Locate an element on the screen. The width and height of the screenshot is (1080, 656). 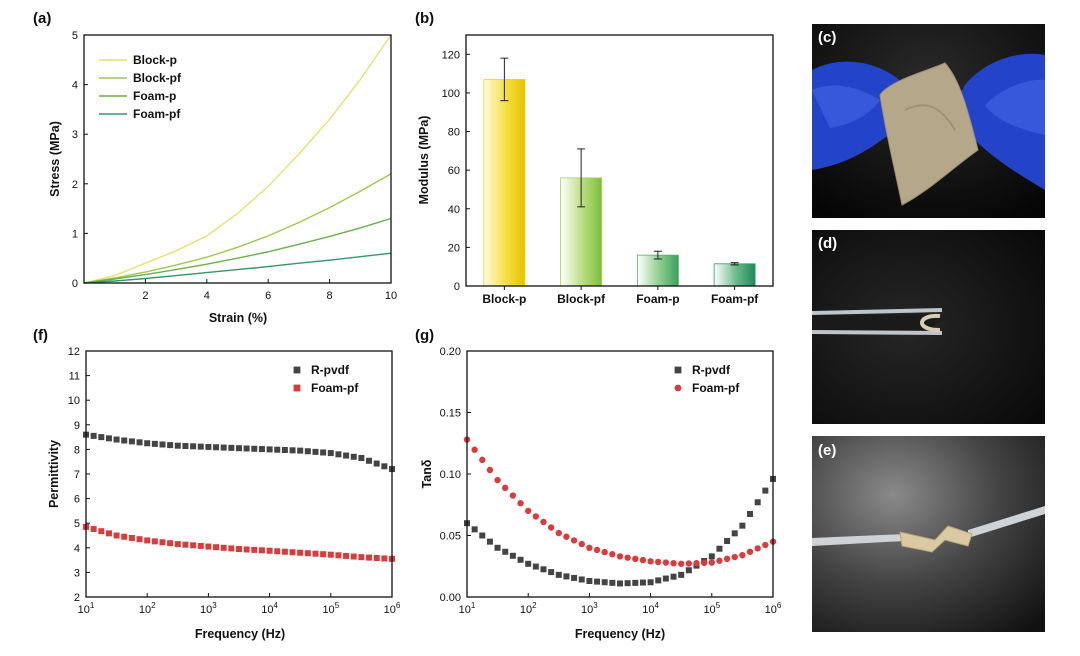
chart-f-ytick-label: 11 is located at coordinates (74, 377).